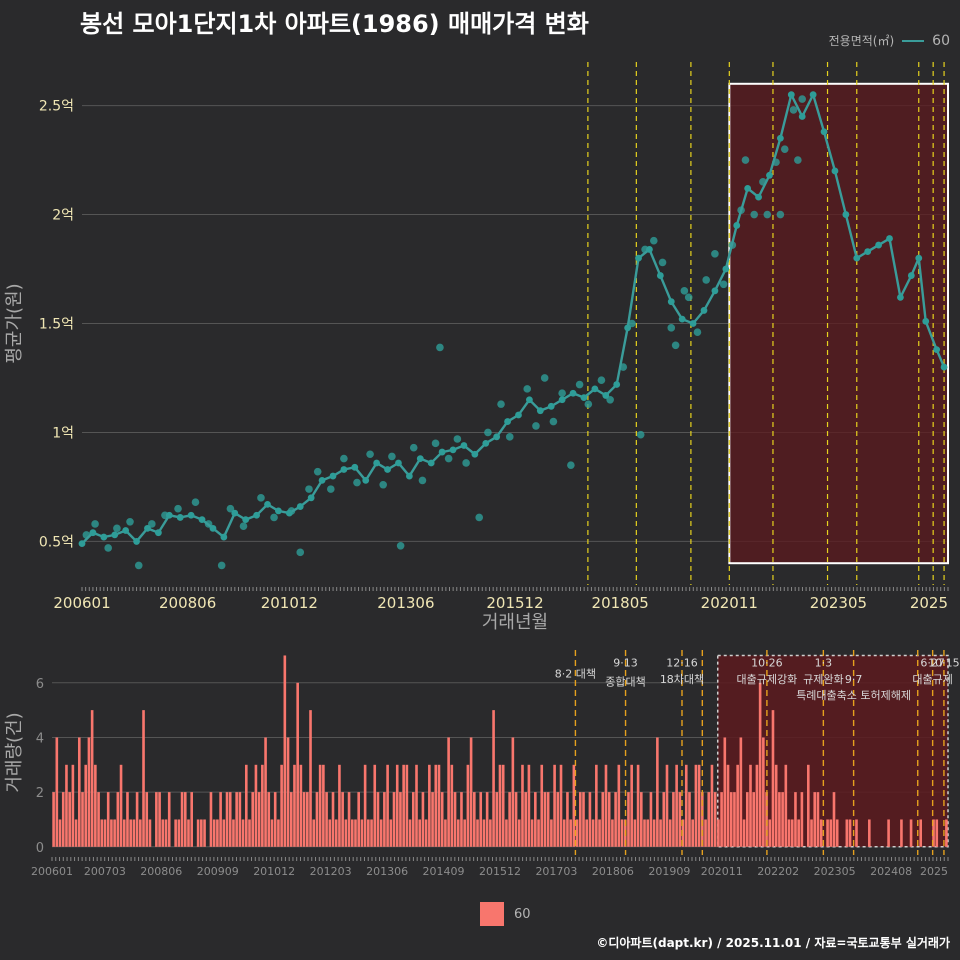 Image resolution: width=960 pixels, height=960 pixels. What do you see at coordinates (613, 871) in the screenshot?
I see `x-tick-label: 201806` at bounding box center [613, 871].